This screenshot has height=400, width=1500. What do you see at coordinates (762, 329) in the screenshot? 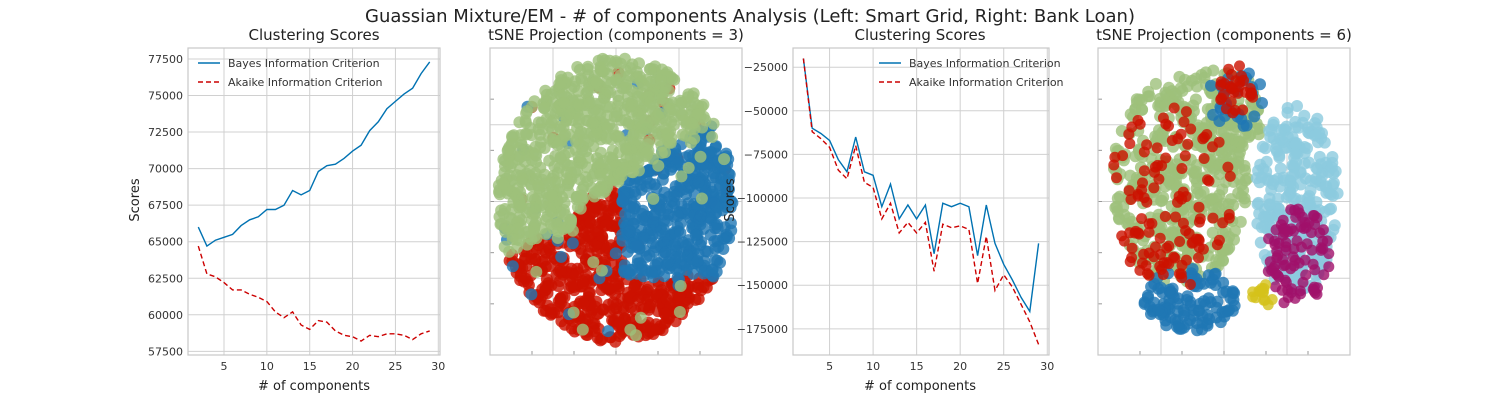
I see `y-tick-label: −175000` at bounding box center [762, 329].